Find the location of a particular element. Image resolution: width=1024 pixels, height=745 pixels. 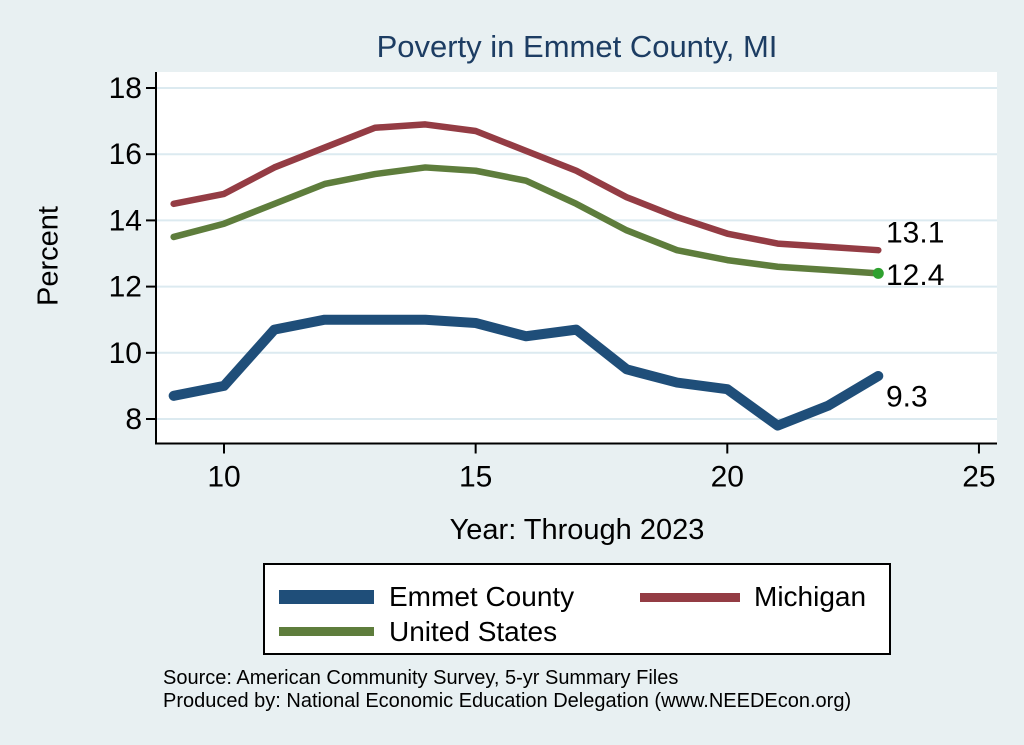

legend-swatch-michigan is located at coordinates (690, 597).